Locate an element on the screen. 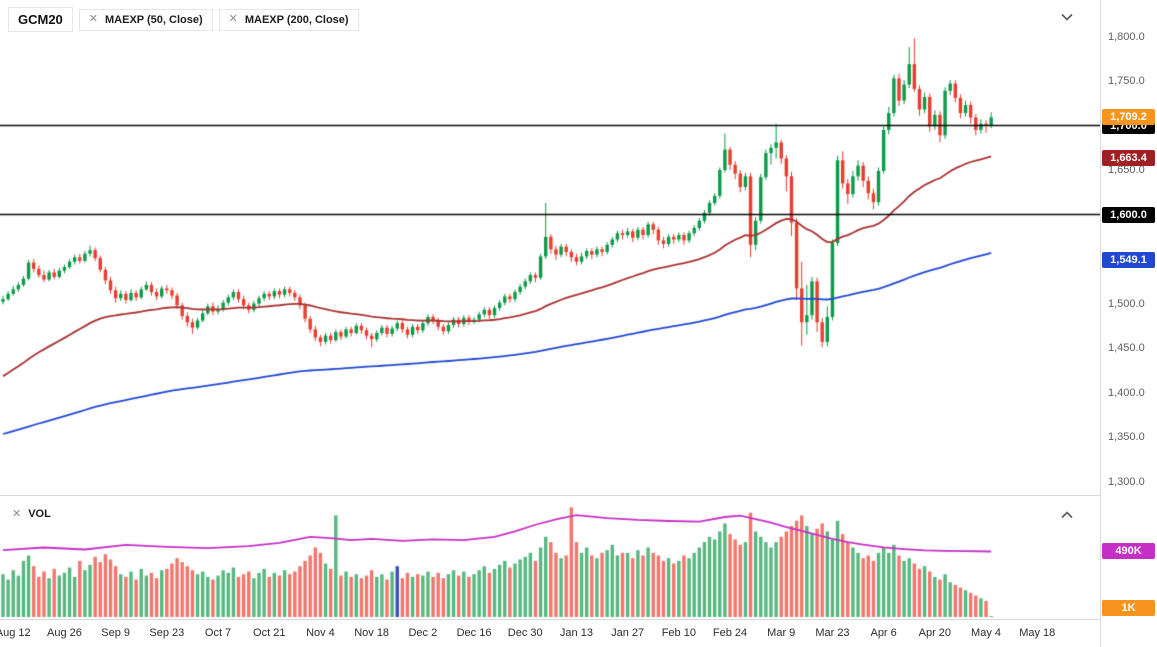 Image resolution: width=1157 pixels, height=647 pixels. indicator-label-maexp-200: MAEXP (200, Close) is located at coordinates (296, 19).